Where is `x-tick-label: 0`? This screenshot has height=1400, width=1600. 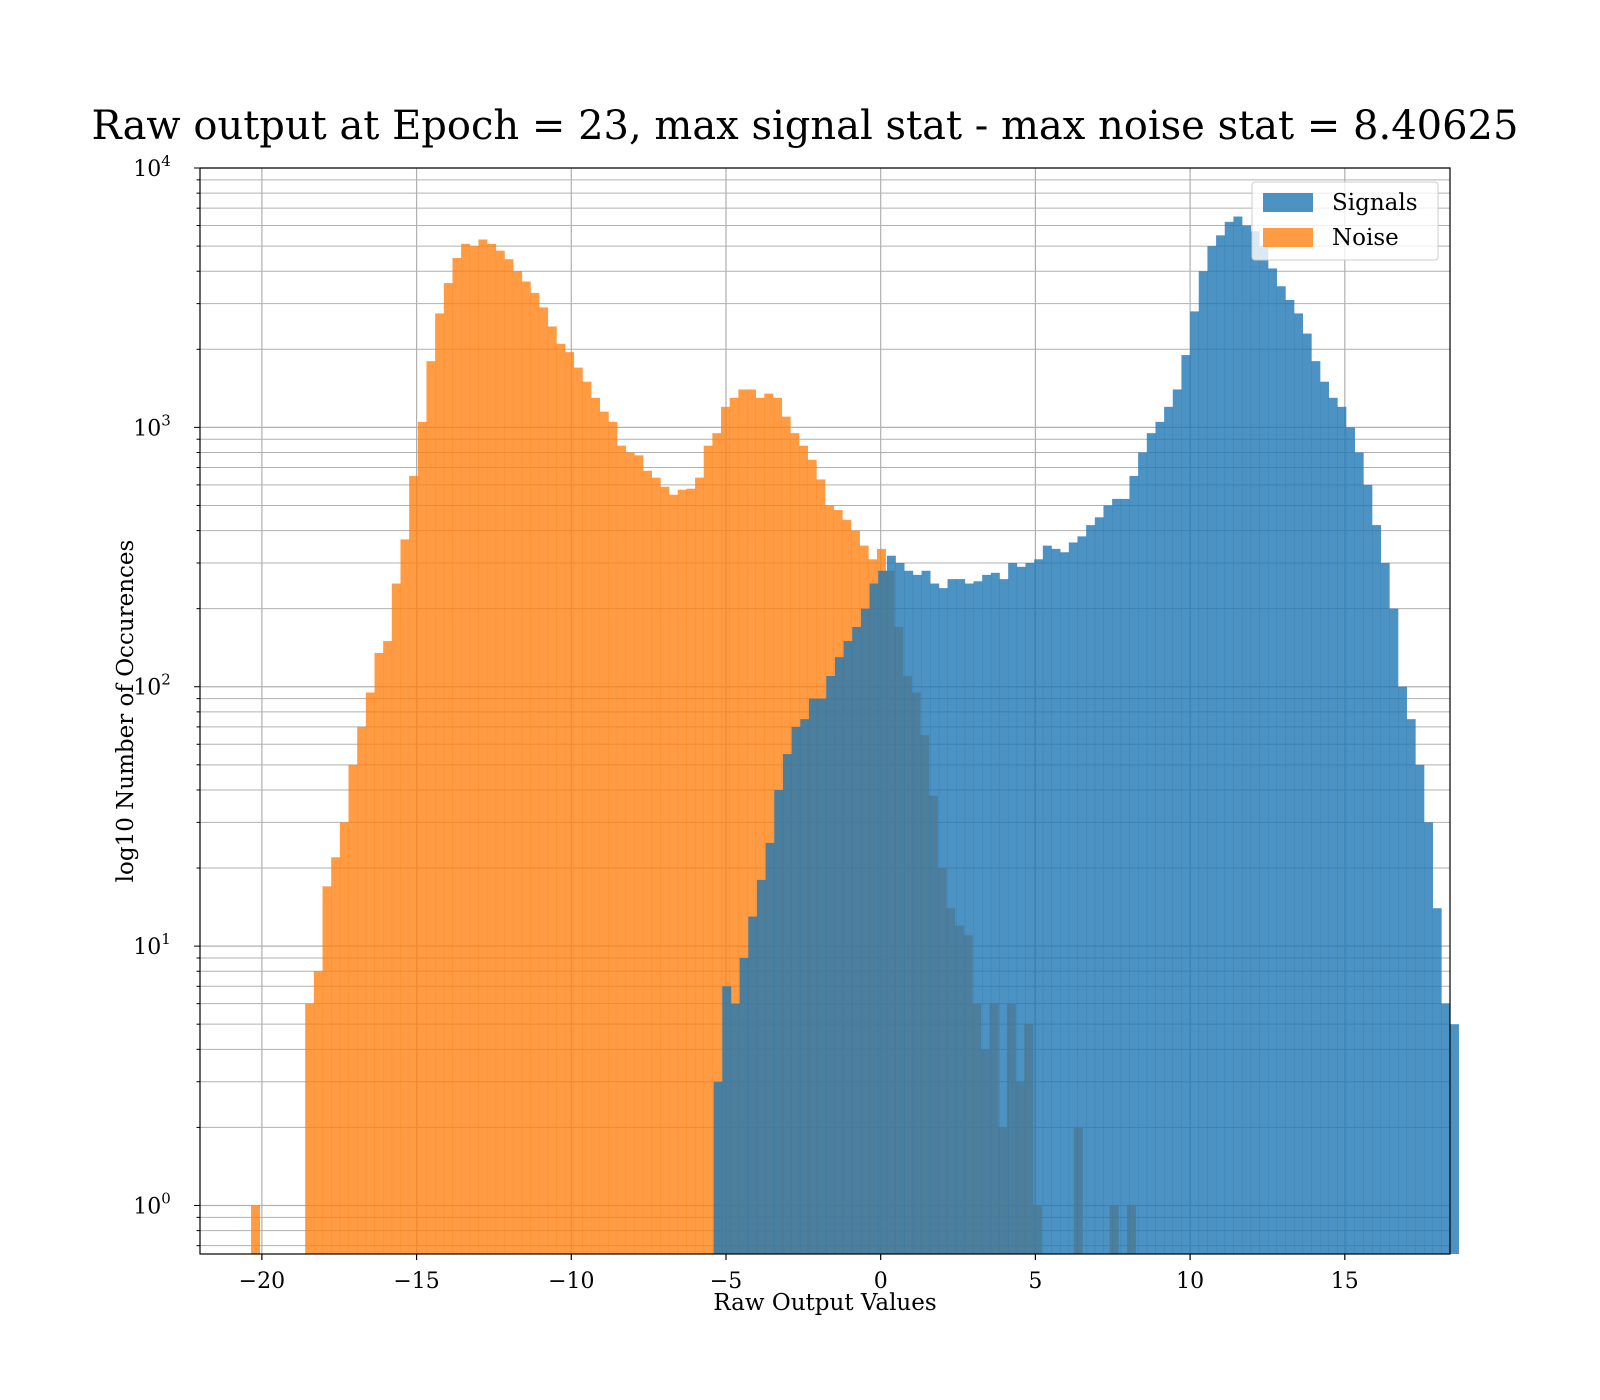 x-tick-label: 0 is located at coordinates (881, 1281).